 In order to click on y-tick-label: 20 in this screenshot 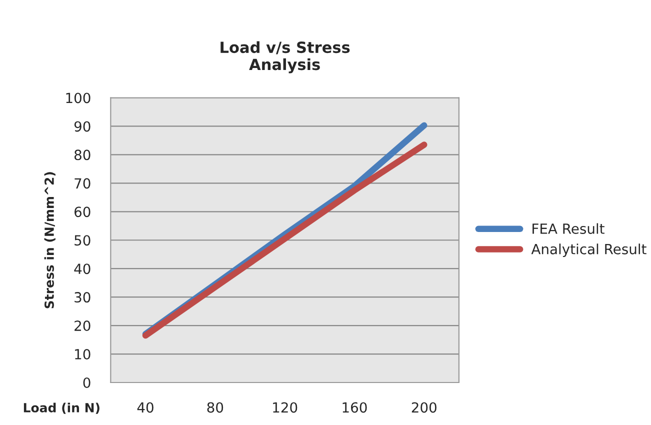, I will do `click(82, 326)`.